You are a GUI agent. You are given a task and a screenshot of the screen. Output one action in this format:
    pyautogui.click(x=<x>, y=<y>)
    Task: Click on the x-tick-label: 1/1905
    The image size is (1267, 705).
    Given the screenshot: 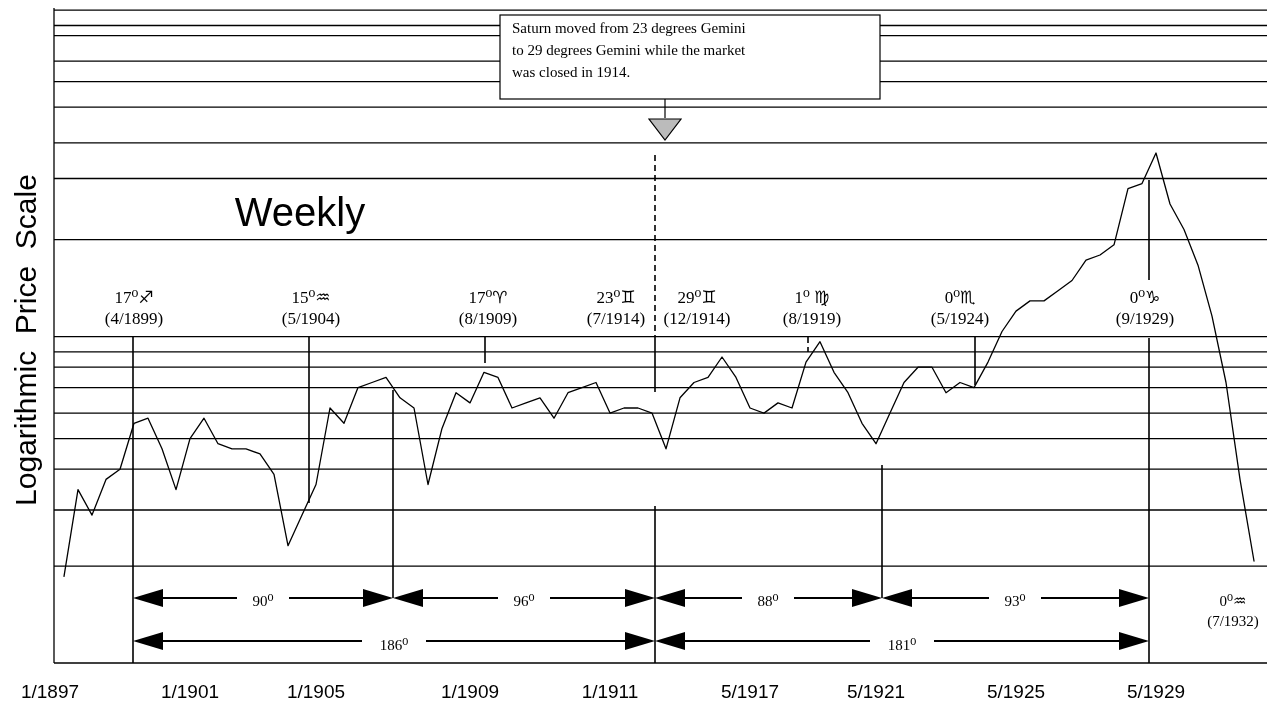 What is the action you would take?
    pyautogui.click(x=316, y=691)
    